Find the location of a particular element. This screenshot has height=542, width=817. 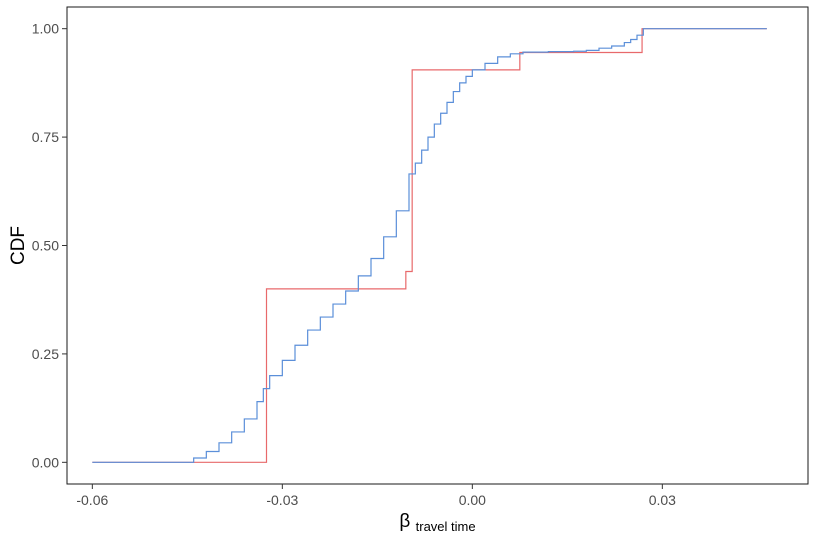

y-tick-label: 0.50 is located at coordinates (45, 246).